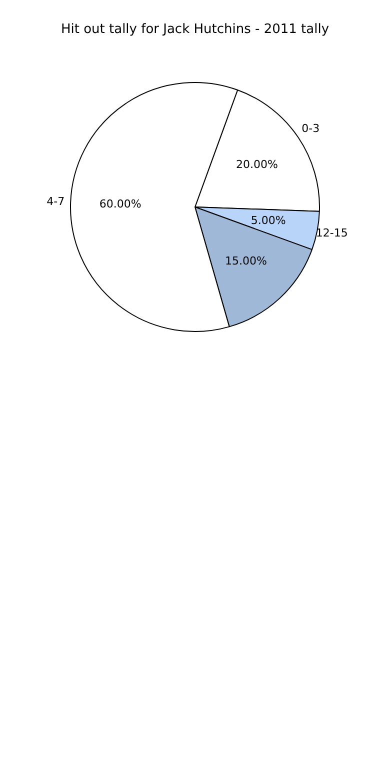  I want to click on data-label: 15.00%, so click(245, 261).